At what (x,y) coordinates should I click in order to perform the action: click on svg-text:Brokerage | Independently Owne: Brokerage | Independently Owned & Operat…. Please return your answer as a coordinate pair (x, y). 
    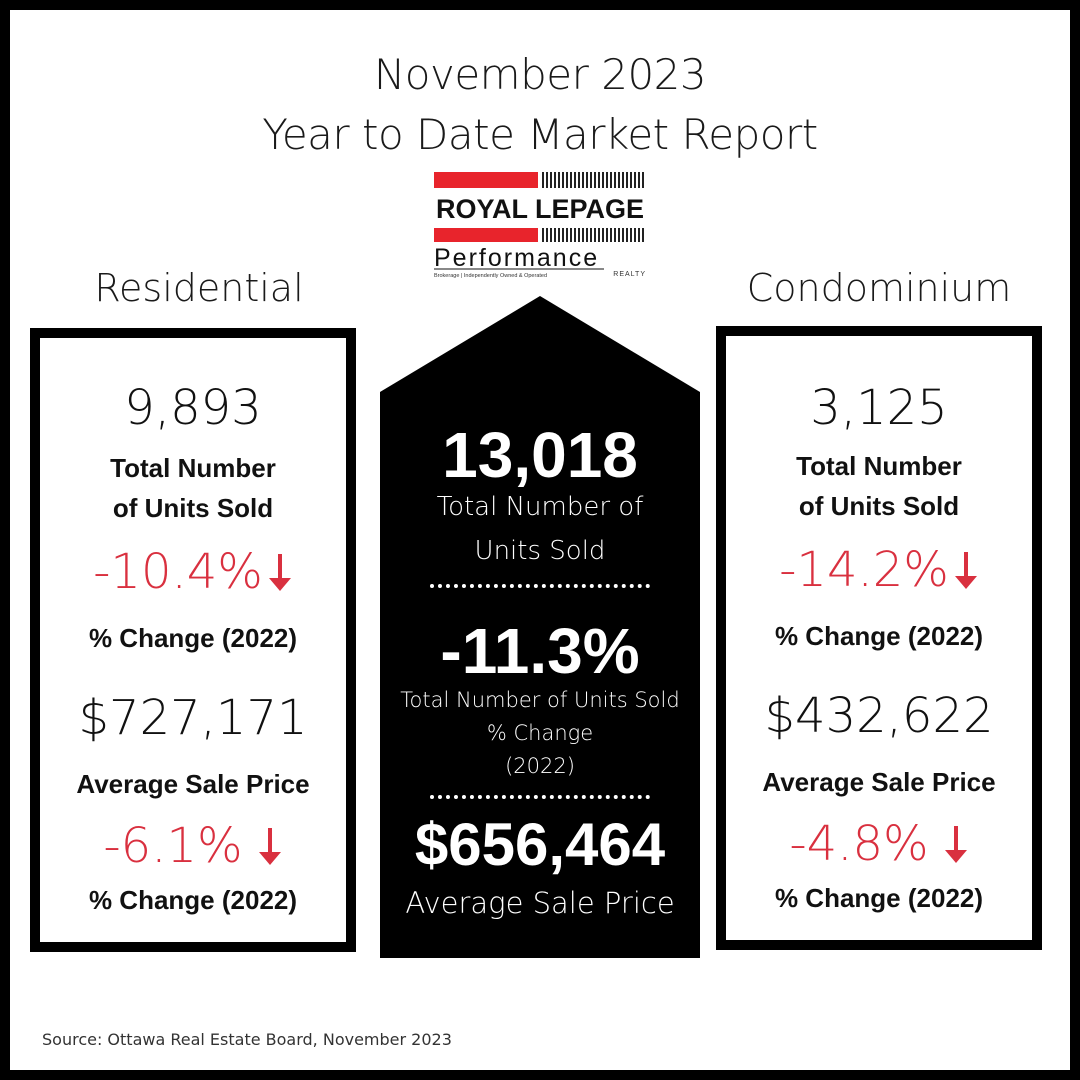
    Looking at the image, I should click on (490, 276).